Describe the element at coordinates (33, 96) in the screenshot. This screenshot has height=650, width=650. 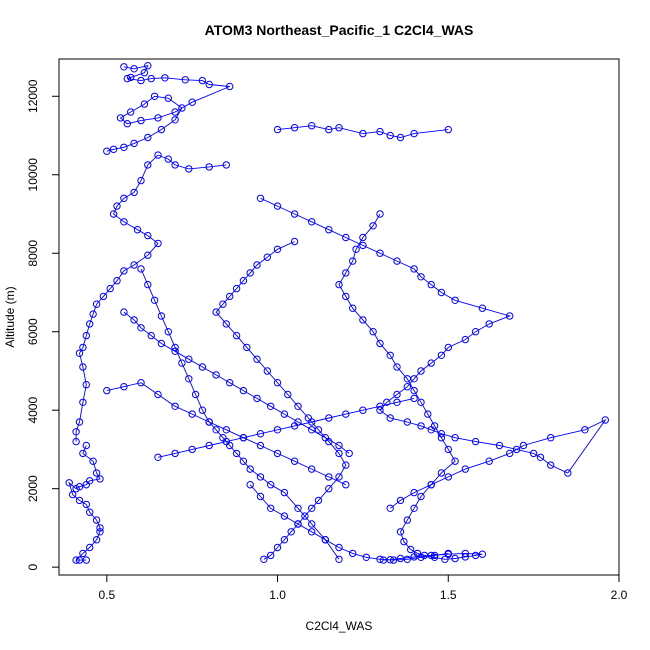
I see `y-tick-label: 12000` at that location.